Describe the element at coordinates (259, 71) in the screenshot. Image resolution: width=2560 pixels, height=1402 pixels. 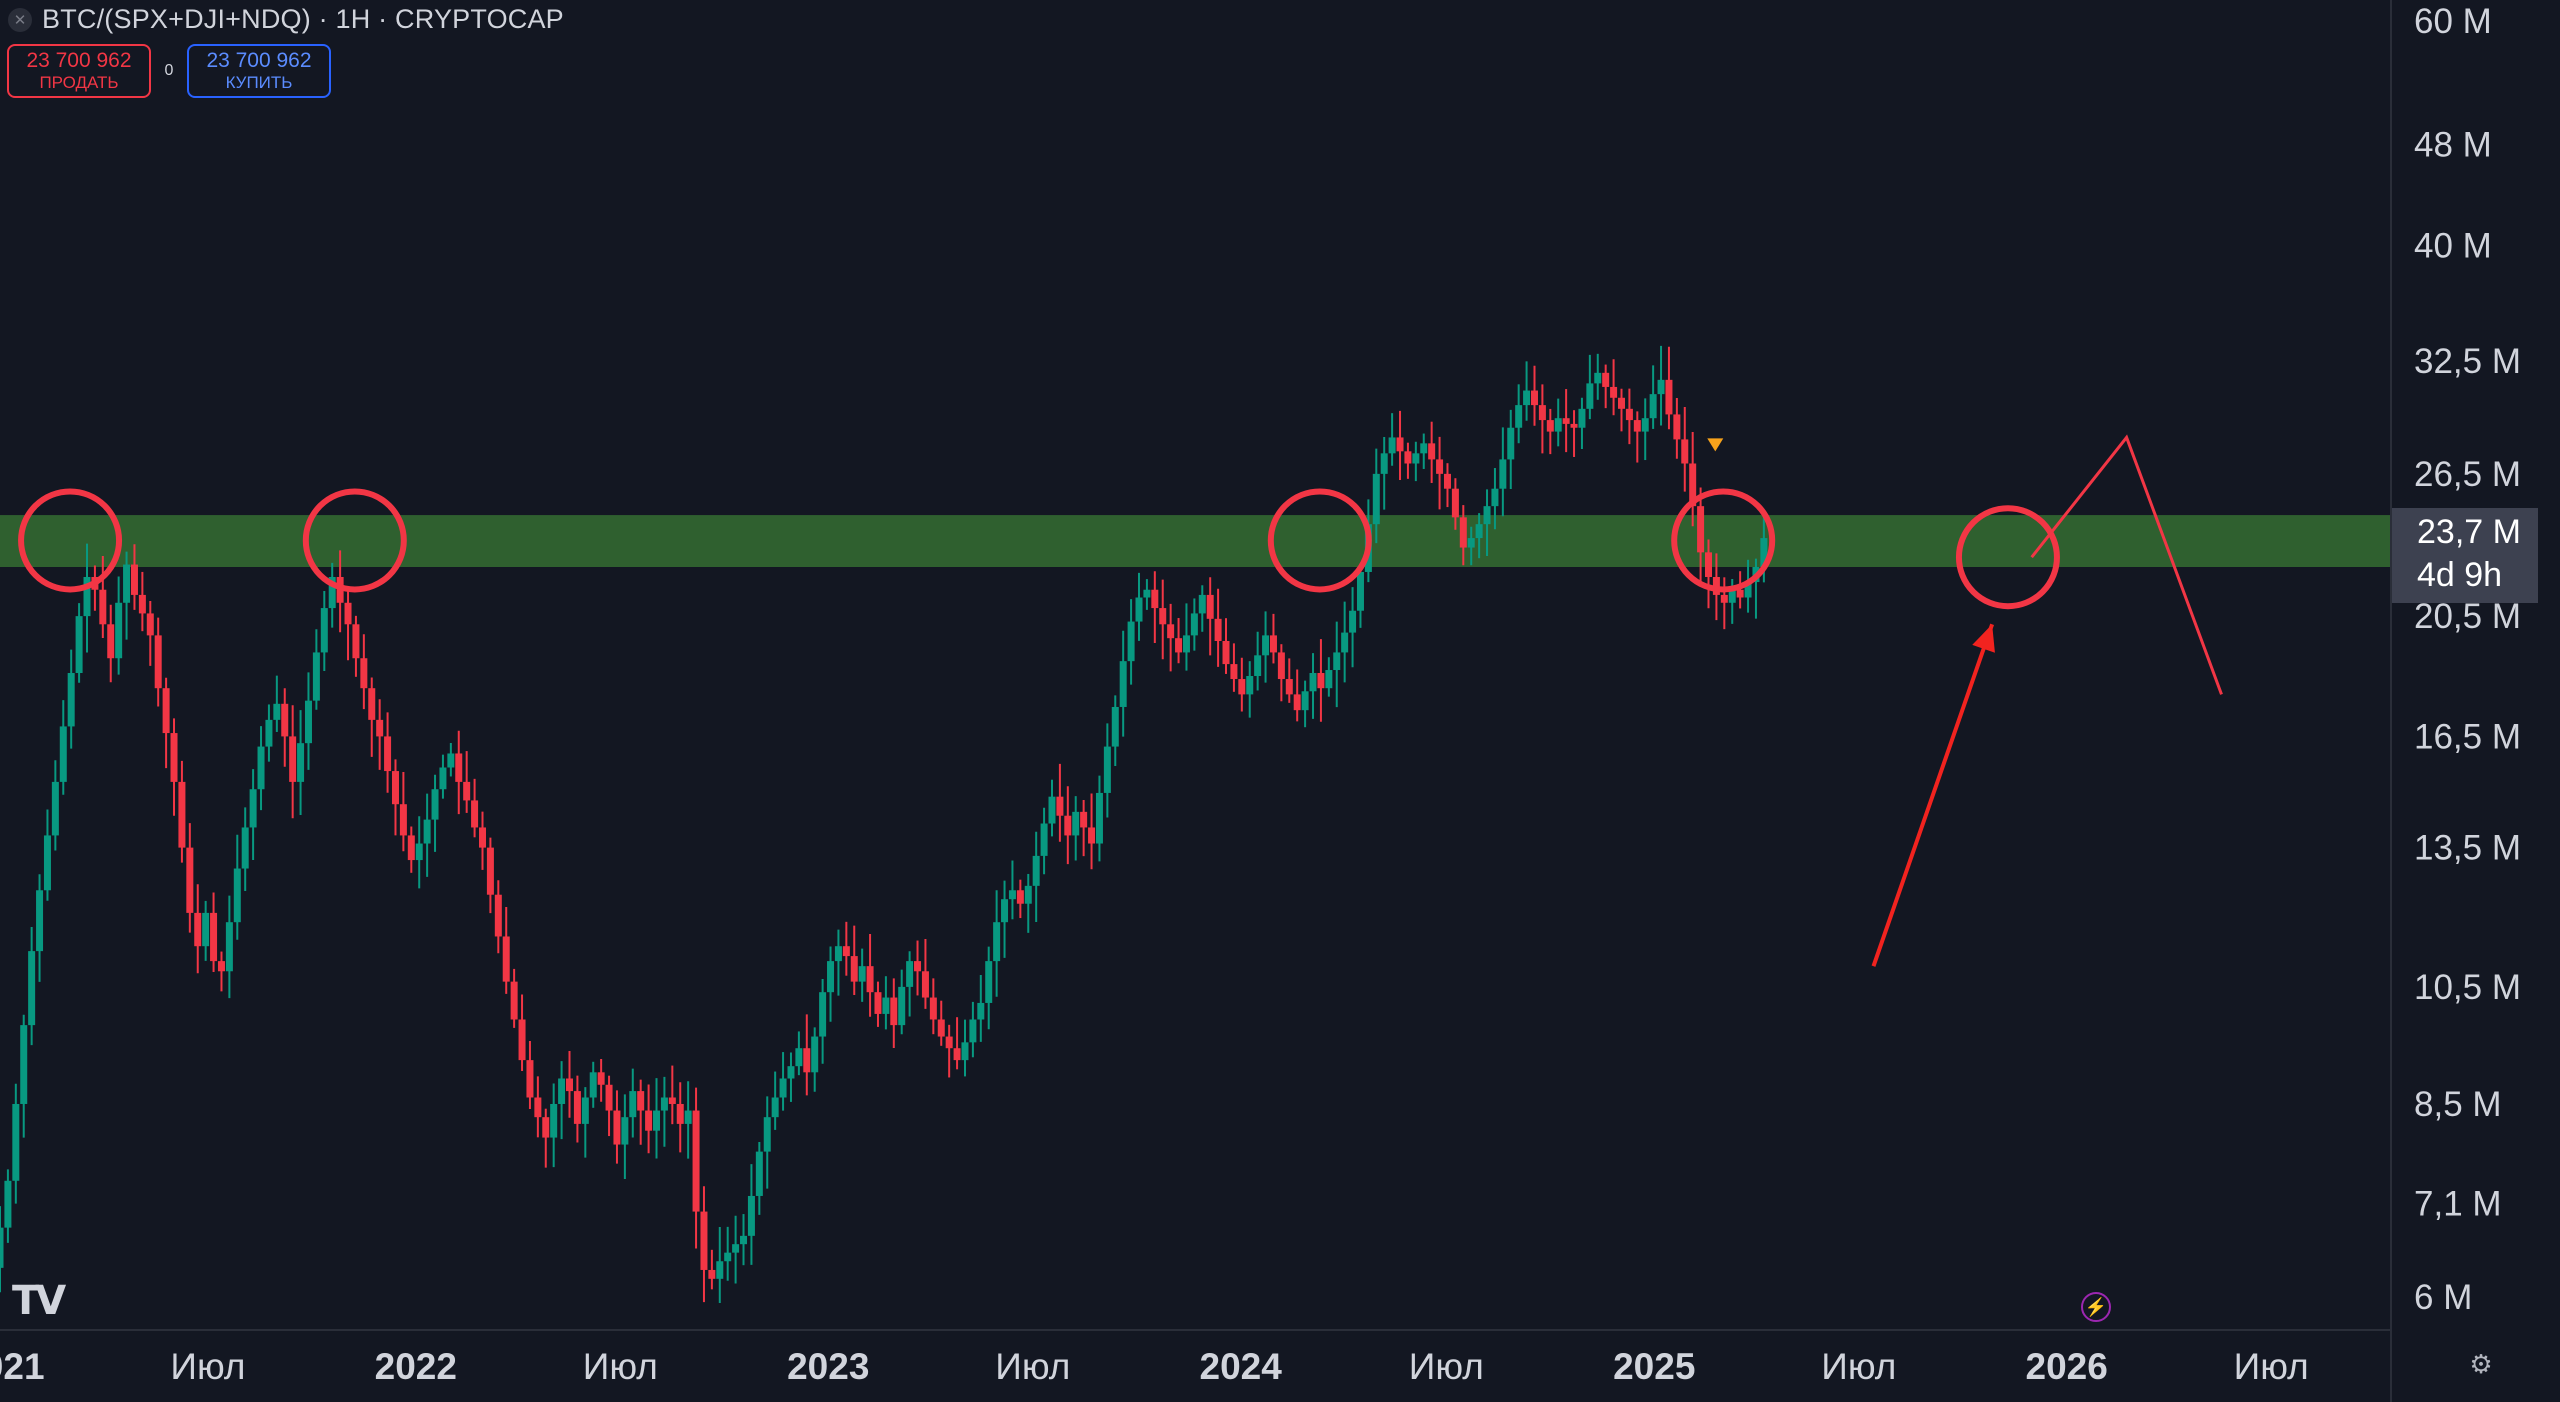
I see `buy-button: 23 700 962 КУПИТЬ` at that location.